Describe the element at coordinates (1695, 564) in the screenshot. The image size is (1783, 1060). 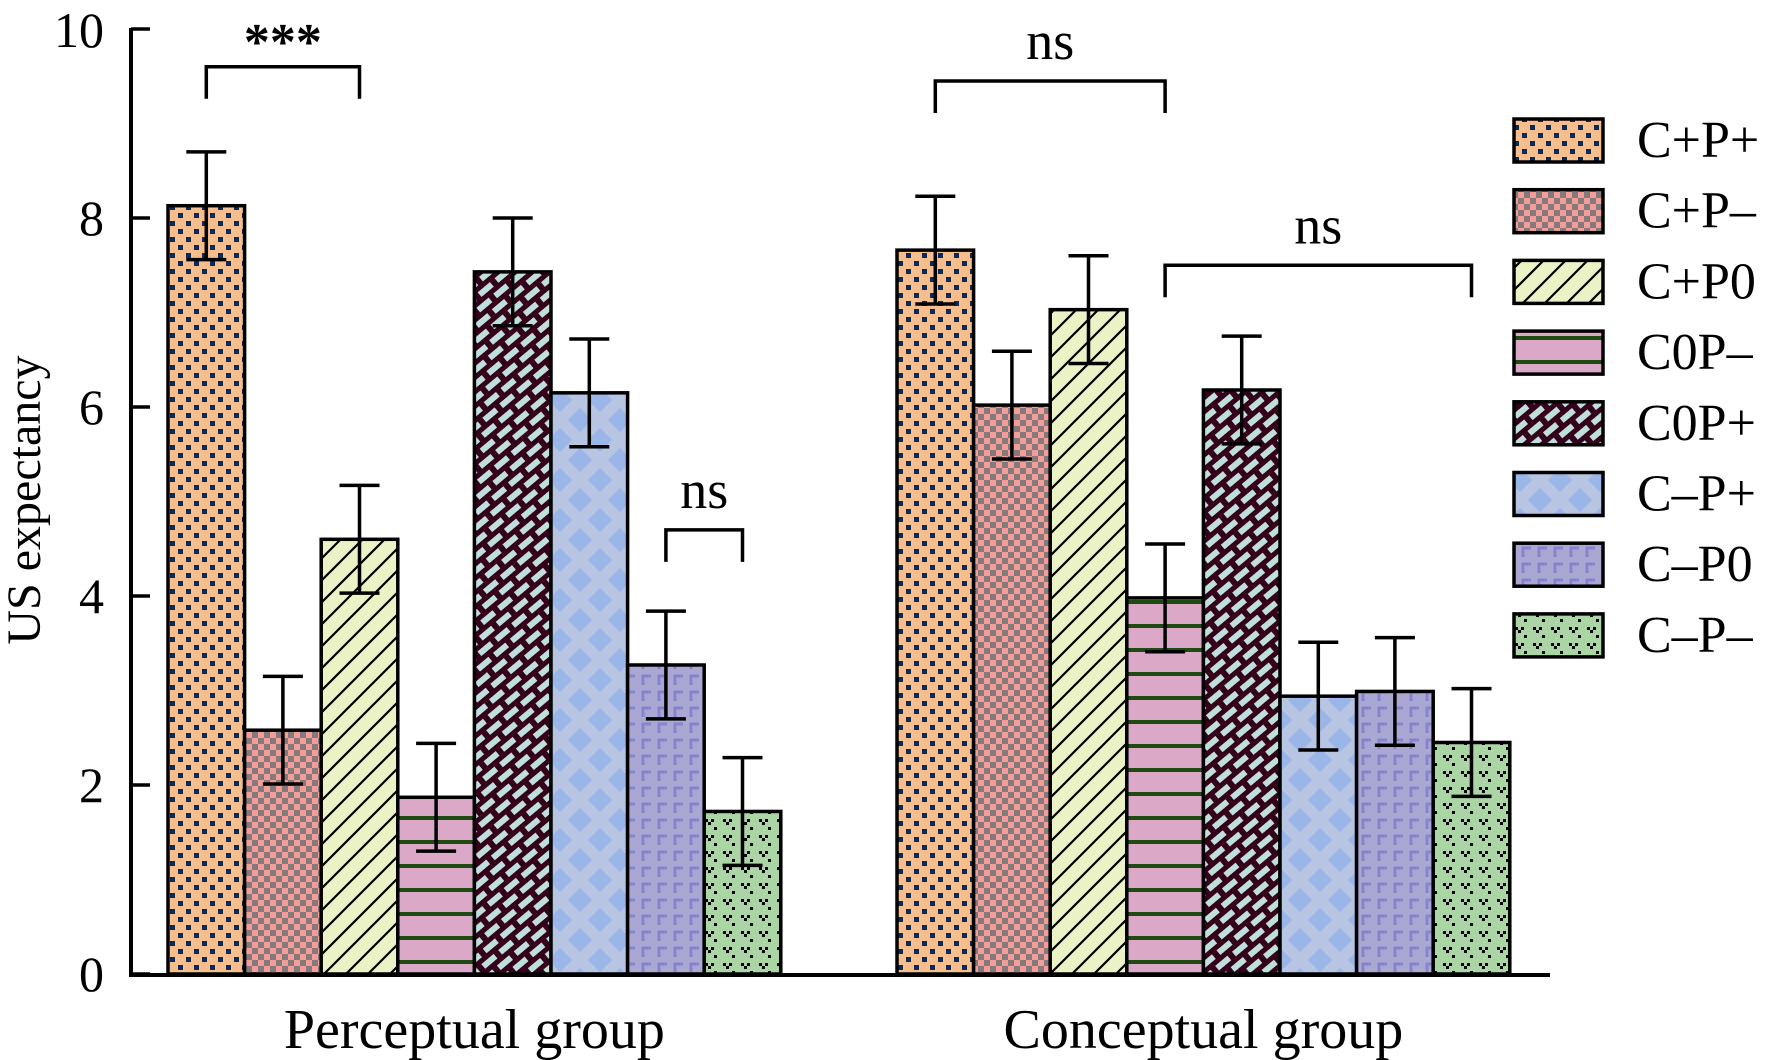
I see `legend-label: C–P0` at that location.